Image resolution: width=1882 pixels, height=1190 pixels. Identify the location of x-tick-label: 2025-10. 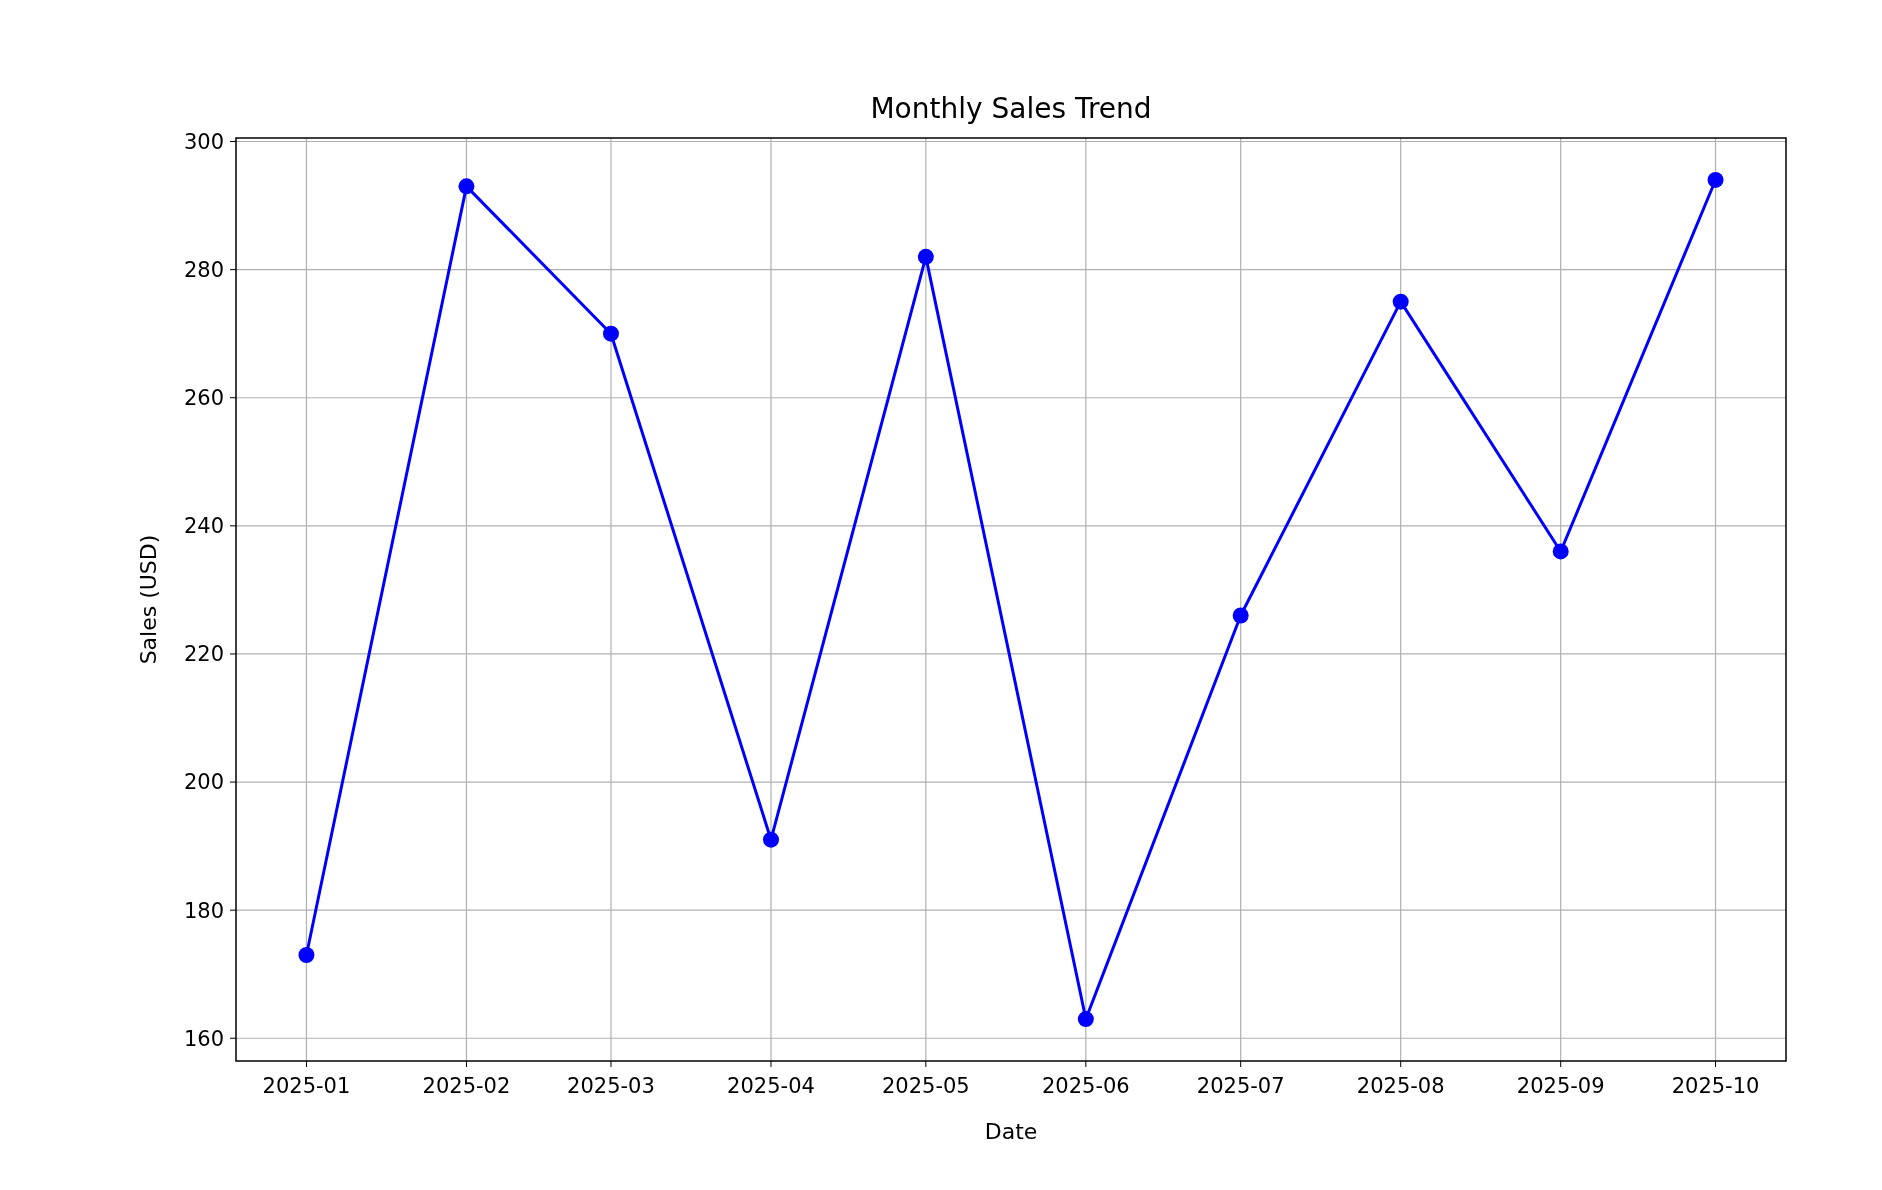
(1715, 1086).